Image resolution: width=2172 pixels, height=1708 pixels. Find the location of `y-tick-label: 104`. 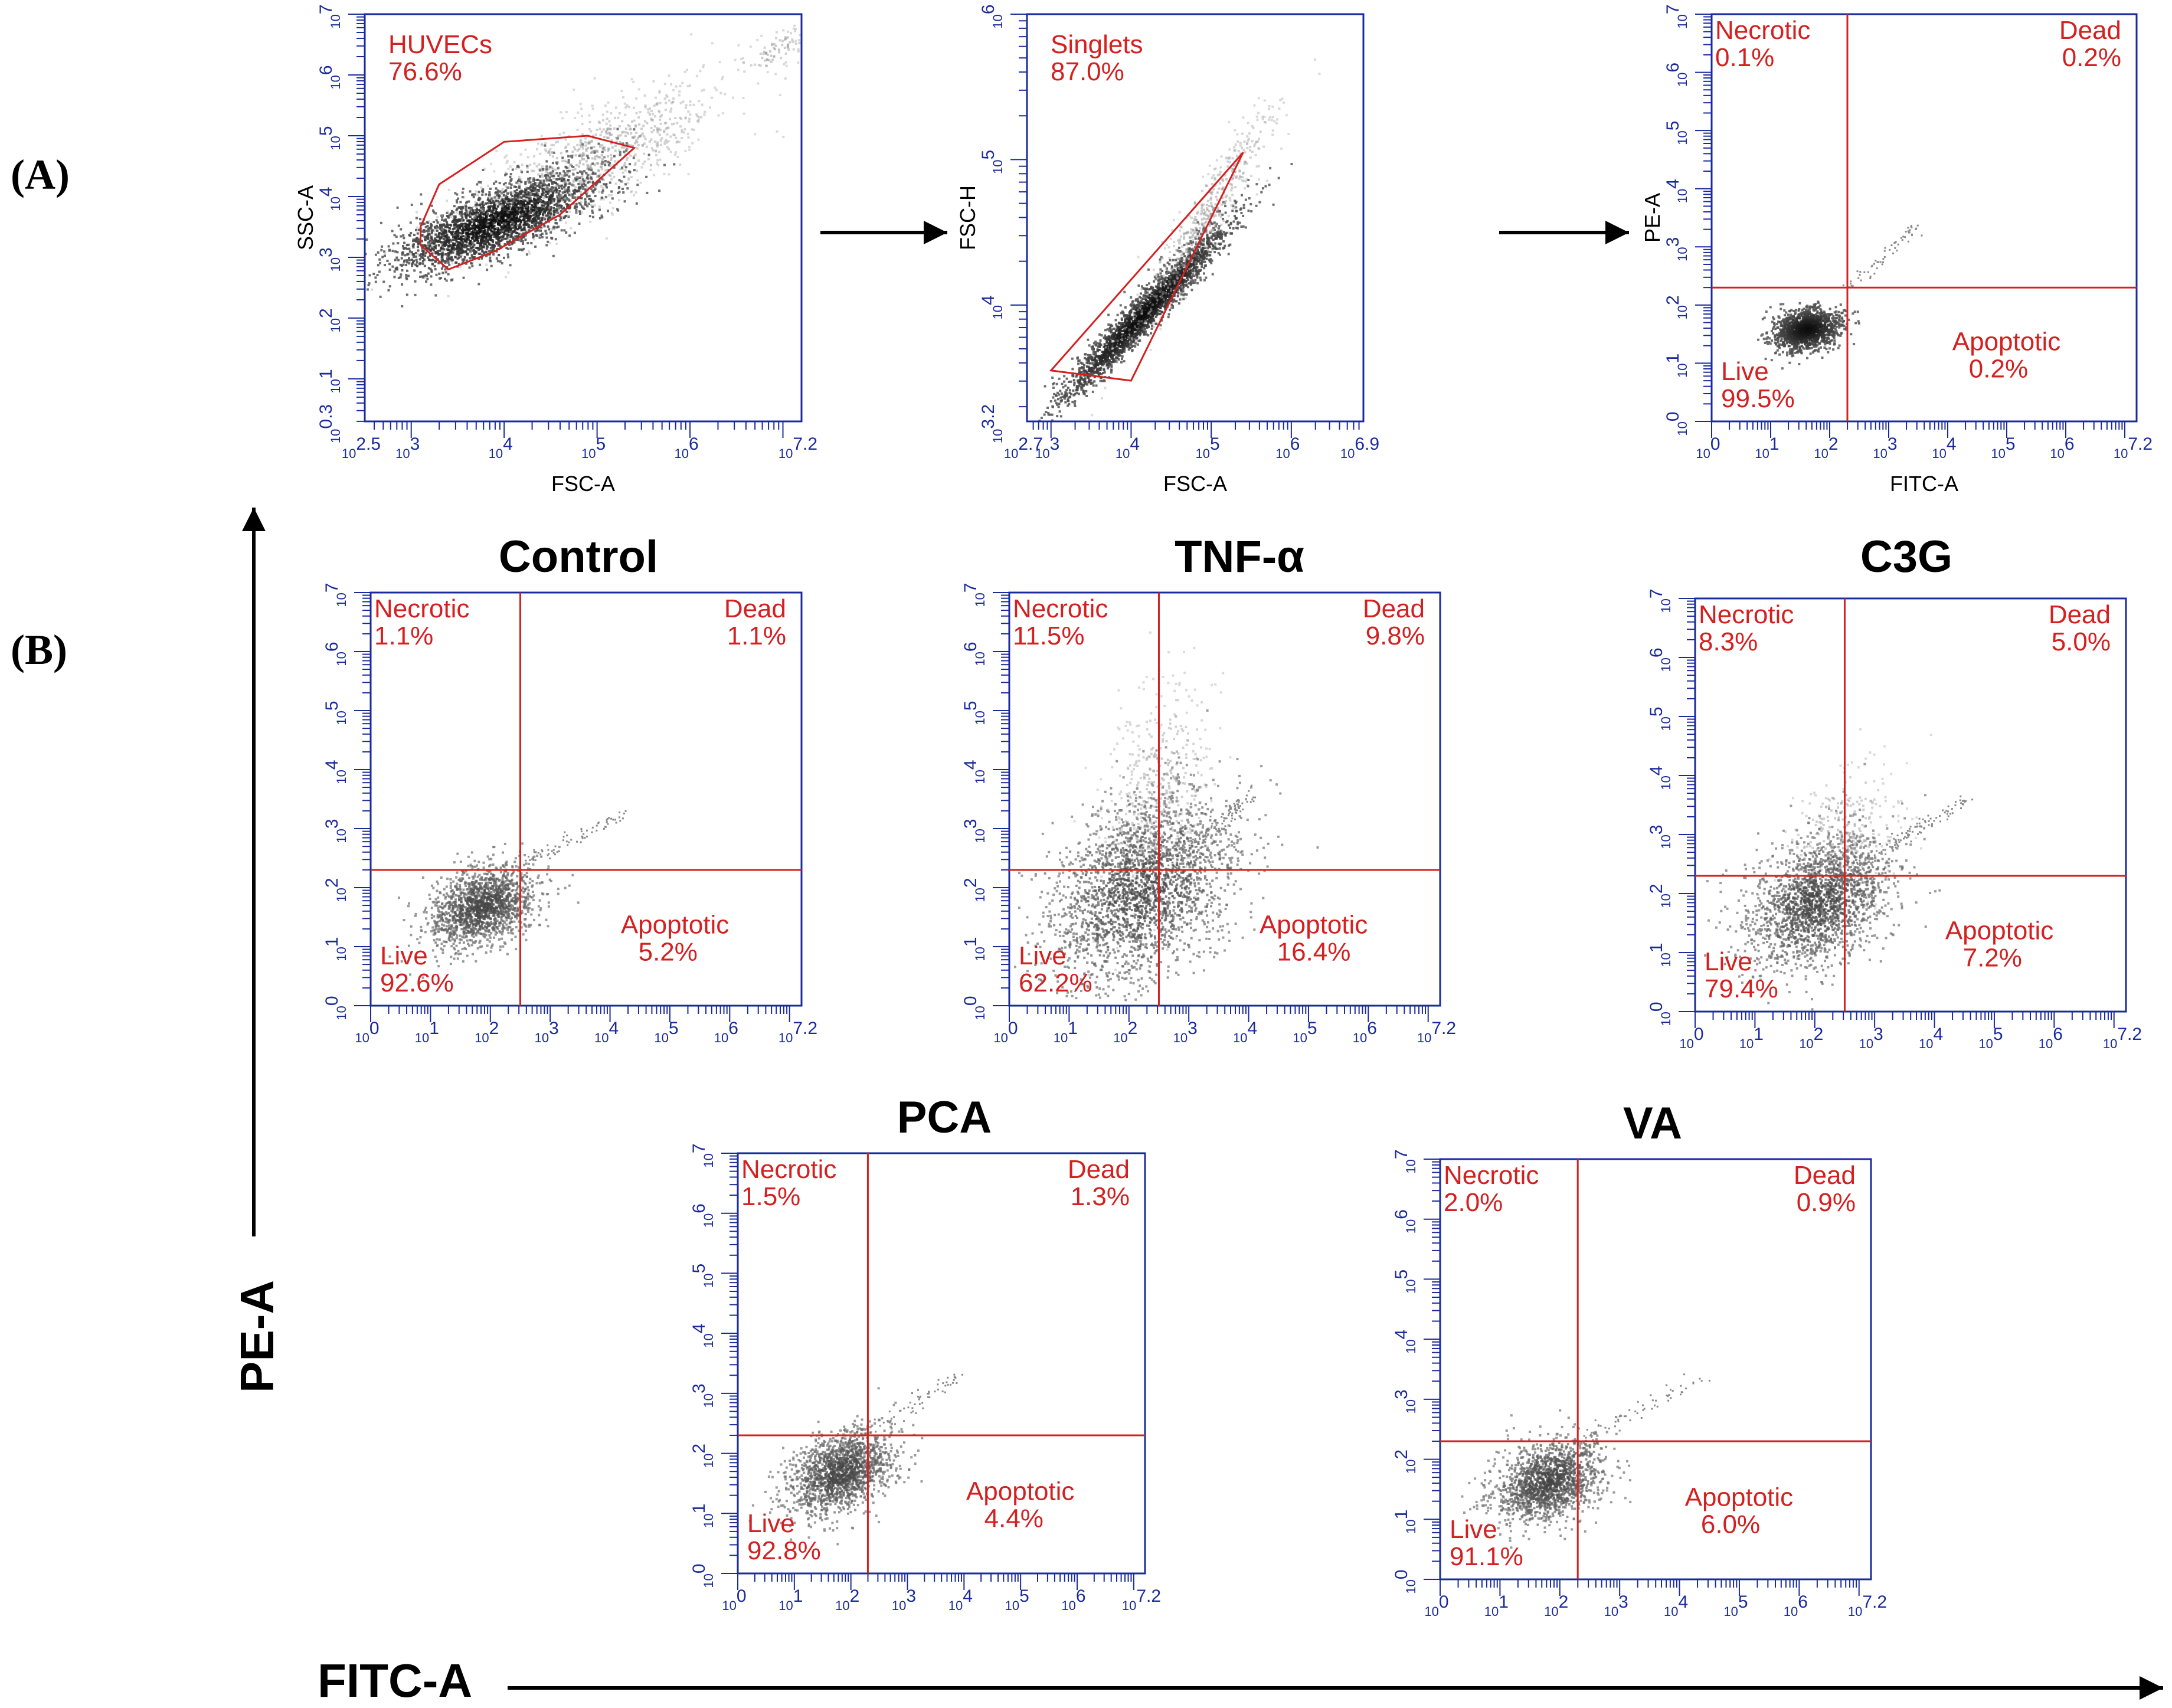

y-tick-label: 104 is located at coordinates (329, 198).